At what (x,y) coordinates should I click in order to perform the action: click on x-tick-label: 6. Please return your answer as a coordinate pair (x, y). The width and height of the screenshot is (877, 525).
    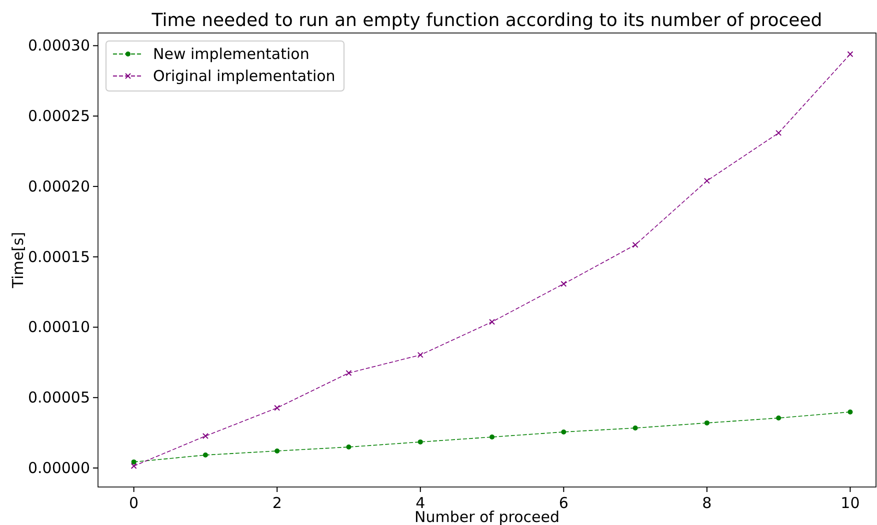
    Looking at the image, I should click on (563, 503).